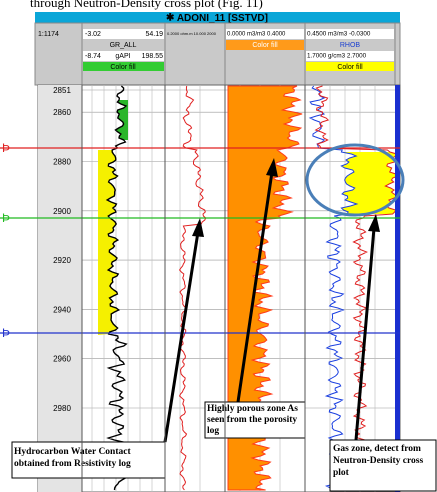 The height and width of the screenshot is (492, 437). I want to click on gr-curve, so click(116, 288).